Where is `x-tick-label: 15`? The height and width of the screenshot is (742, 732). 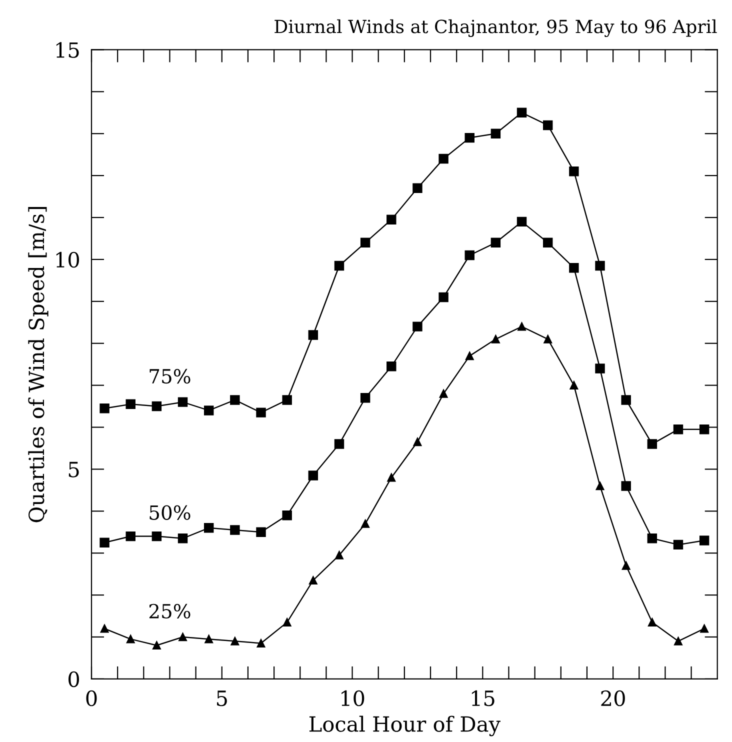 x-tick-label: 15 is located at coordinates (483, 698).